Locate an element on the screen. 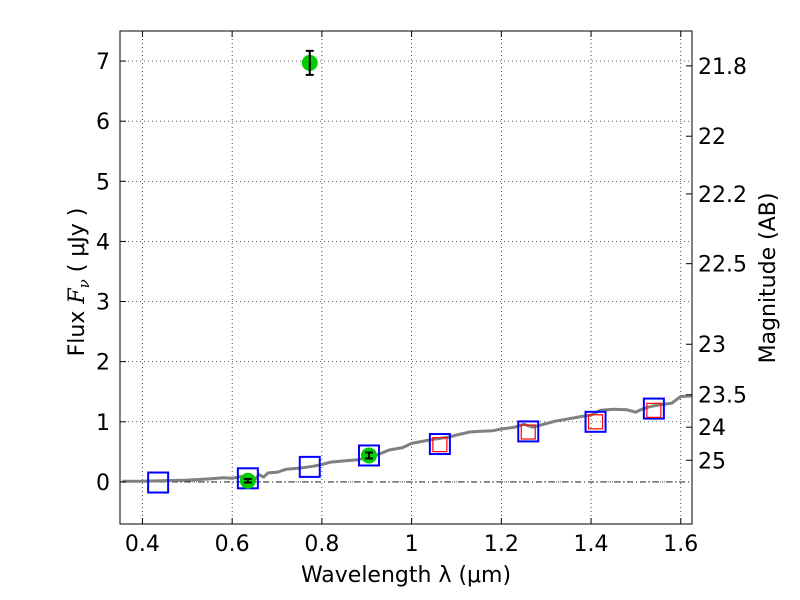 Image resolution: width=800 pixels, height=600 pixels. x-tick-label: 0.4 is located at coordinates (142, 544).